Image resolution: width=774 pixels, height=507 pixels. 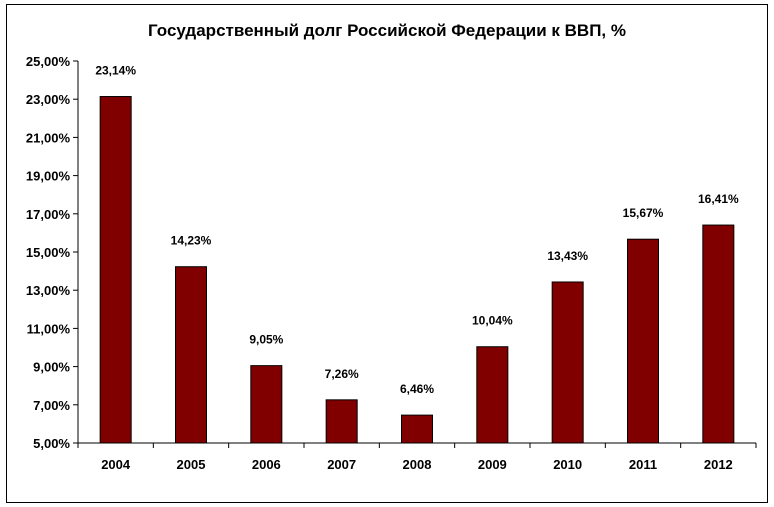 What do you see at coordinates (48, 137) in the screenshot?
I see `y-tick-label: 21,00%` at bounding box center [48, 137].